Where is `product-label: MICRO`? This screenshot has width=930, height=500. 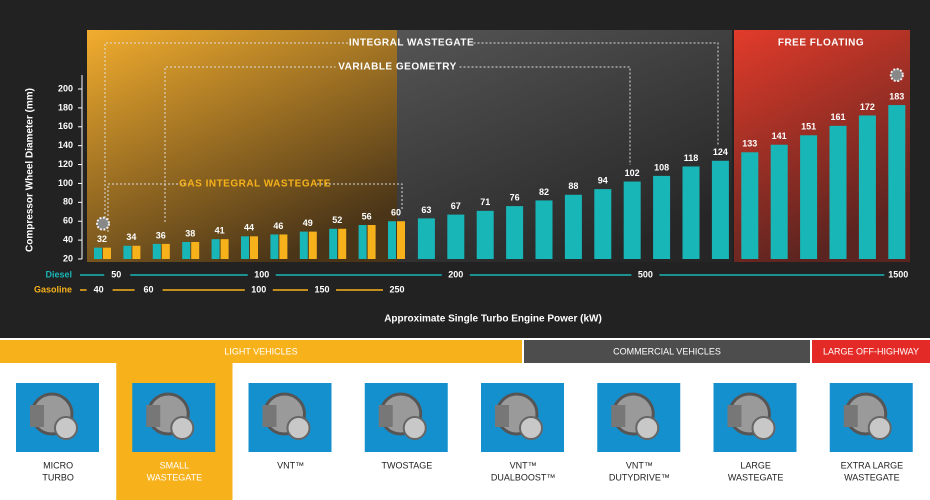 product-label: MICRO is located at coordinates (58, 465).